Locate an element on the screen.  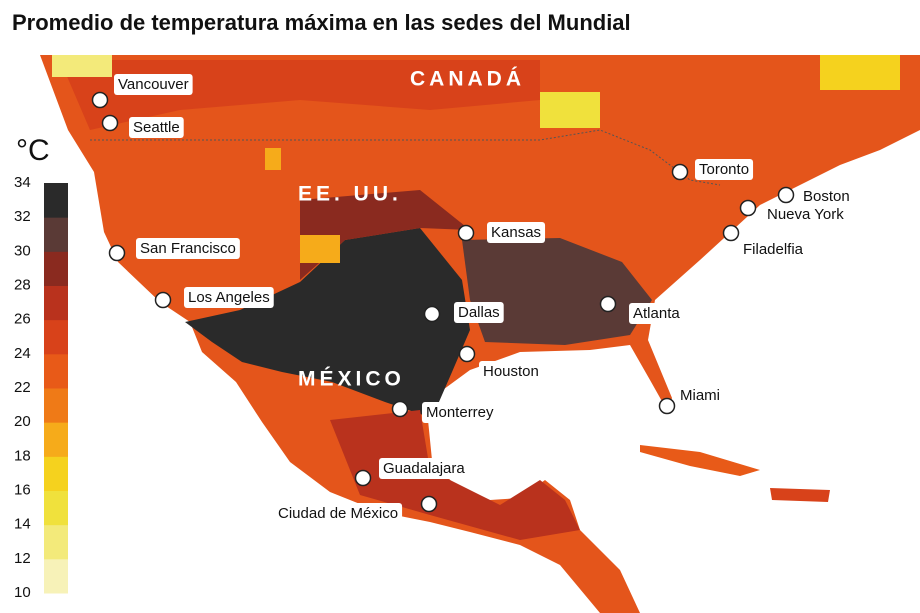
legend-tick-label: 26 is located at coordinates (22, 319).